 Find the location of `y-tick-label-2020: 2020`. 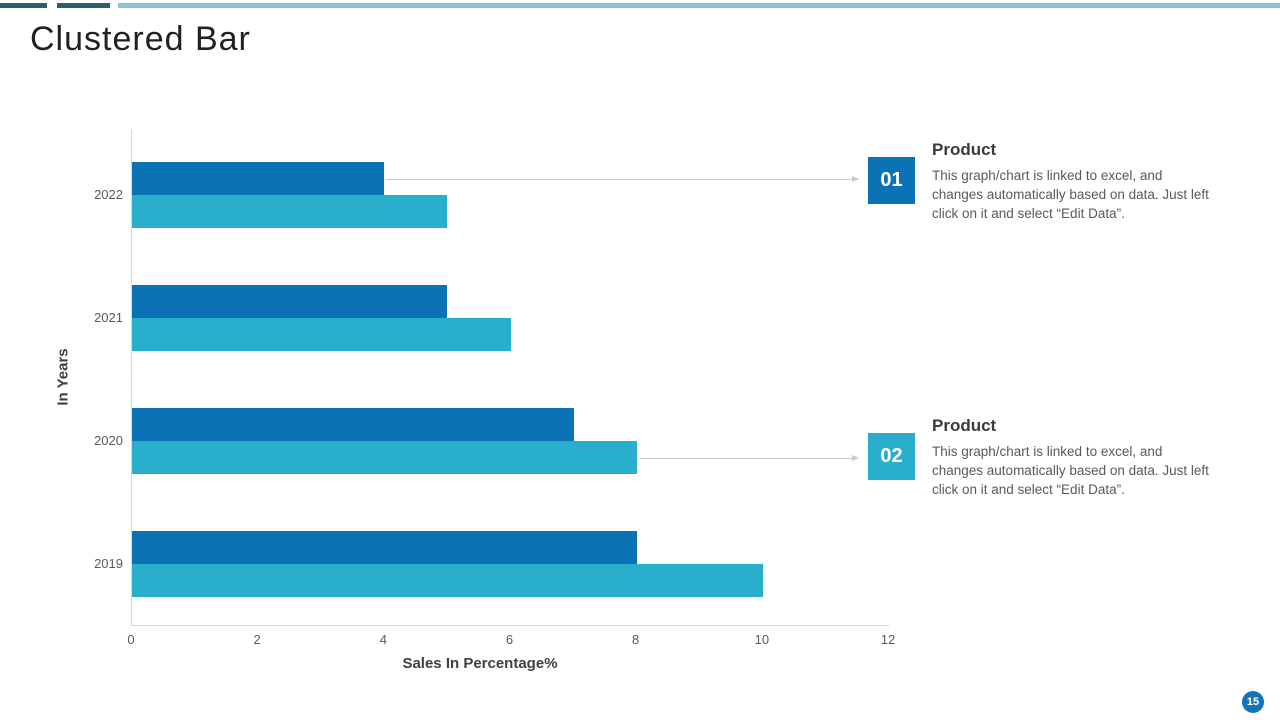

y-tick-label-2020: 2020 is located at coordinates (108, 440).